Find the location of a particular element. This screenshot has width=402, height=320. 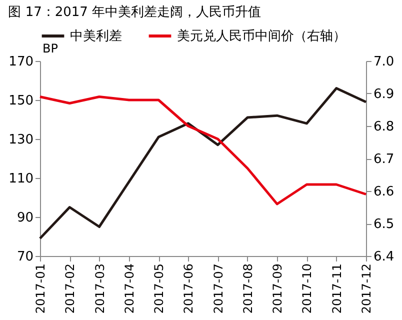

y2-tick-label: 7.0 is located at coordinates (384, 62).